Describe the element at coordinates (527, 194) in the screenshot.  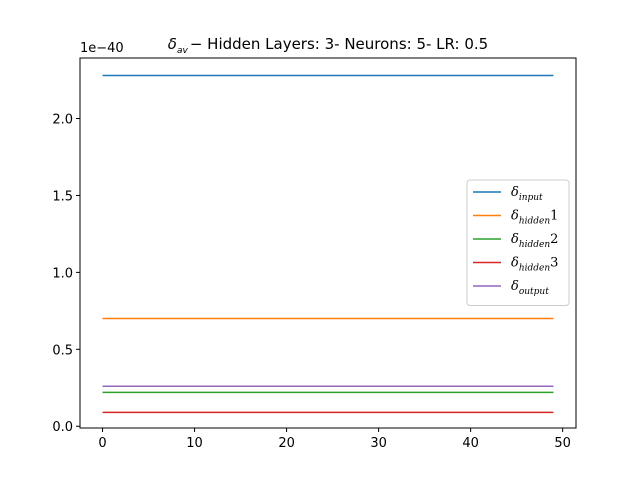
I see `legend-label-input: δinput` at that location.